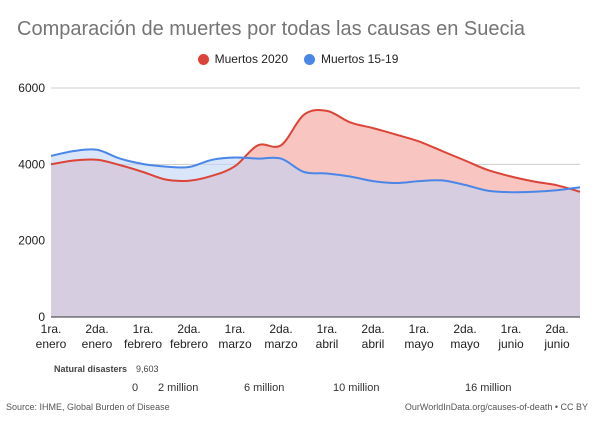  I want to click on y-tick-label: 2000, so click(31, 241).